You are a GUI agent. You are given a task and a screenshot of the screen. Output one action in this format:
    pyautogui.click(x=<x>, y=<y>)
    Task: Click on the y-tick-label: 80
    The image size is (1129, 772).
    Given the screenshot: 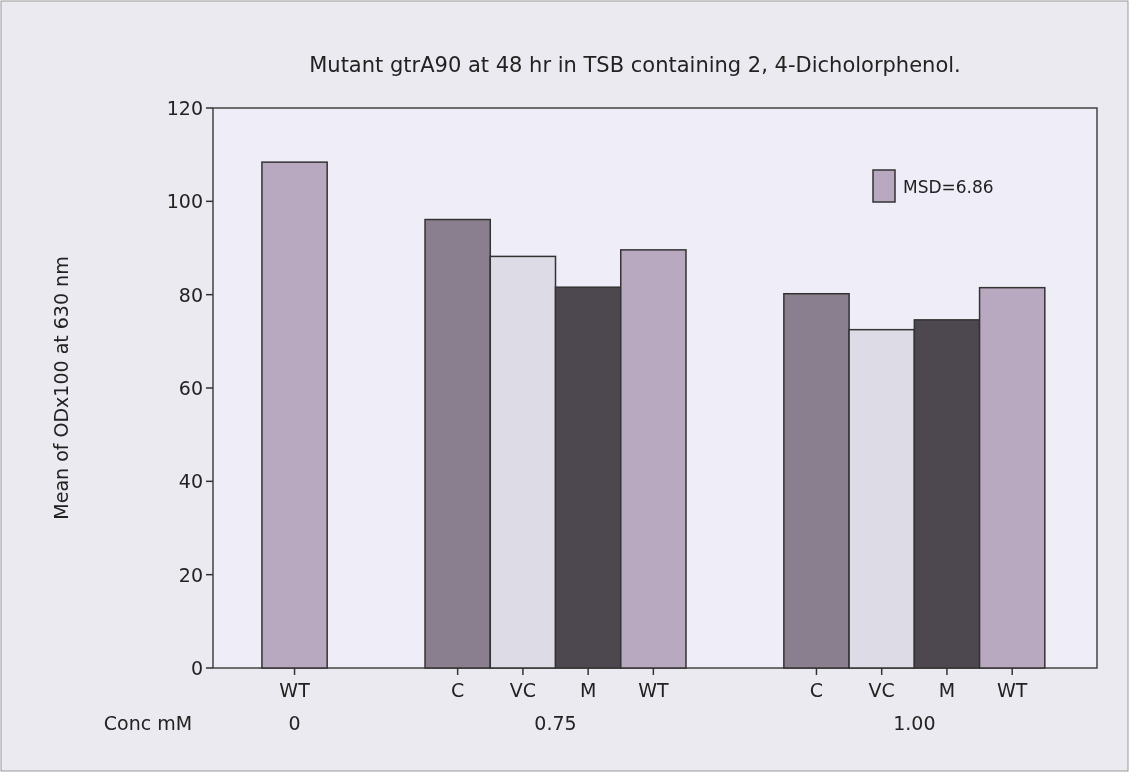 What is the action you would take?
    pyautogui.click(x=190, y=294)
    